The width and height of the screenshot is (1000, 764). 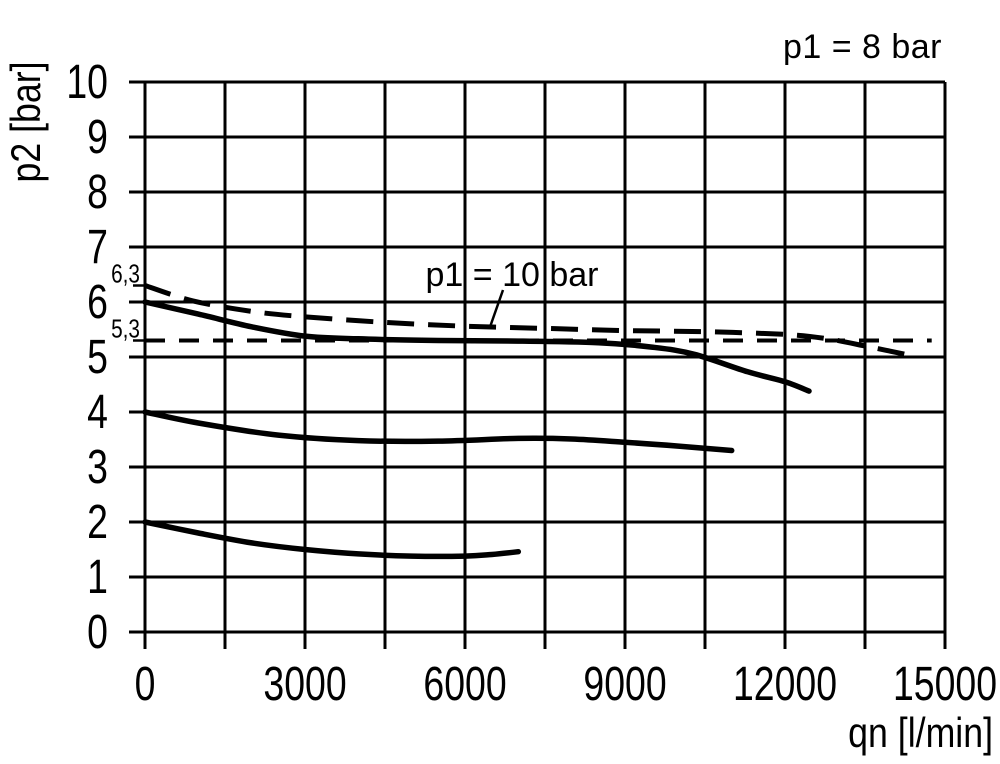 What do you see at coordinates (97, 633) in the screenshot?
I see `y-tick-label: 0` at bounding box center [97, 633].